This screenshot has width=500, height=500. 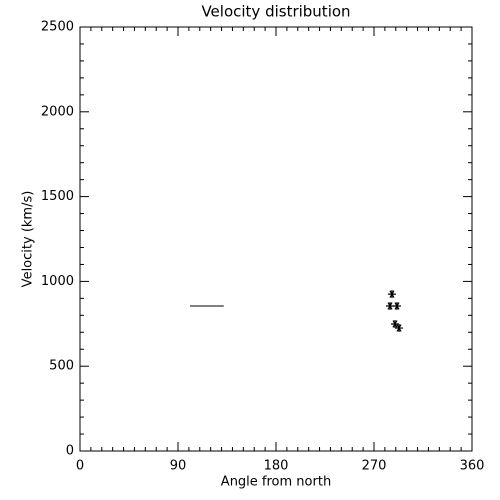 What do you see at coordinates (61, 366) in the screenshot?
I see `y-tick-label: 500` at bounding box center [61, 366].